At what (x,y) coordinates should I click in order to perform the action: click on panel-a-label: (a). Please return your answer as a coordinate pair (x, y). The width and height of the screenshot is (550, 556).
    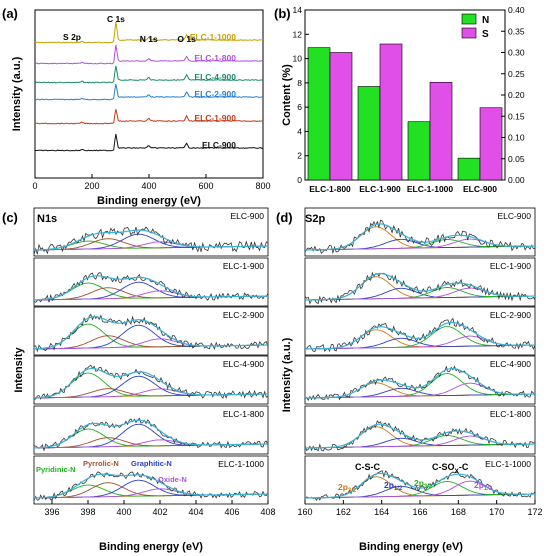
    Looking at the image, I should click on (10, 13).